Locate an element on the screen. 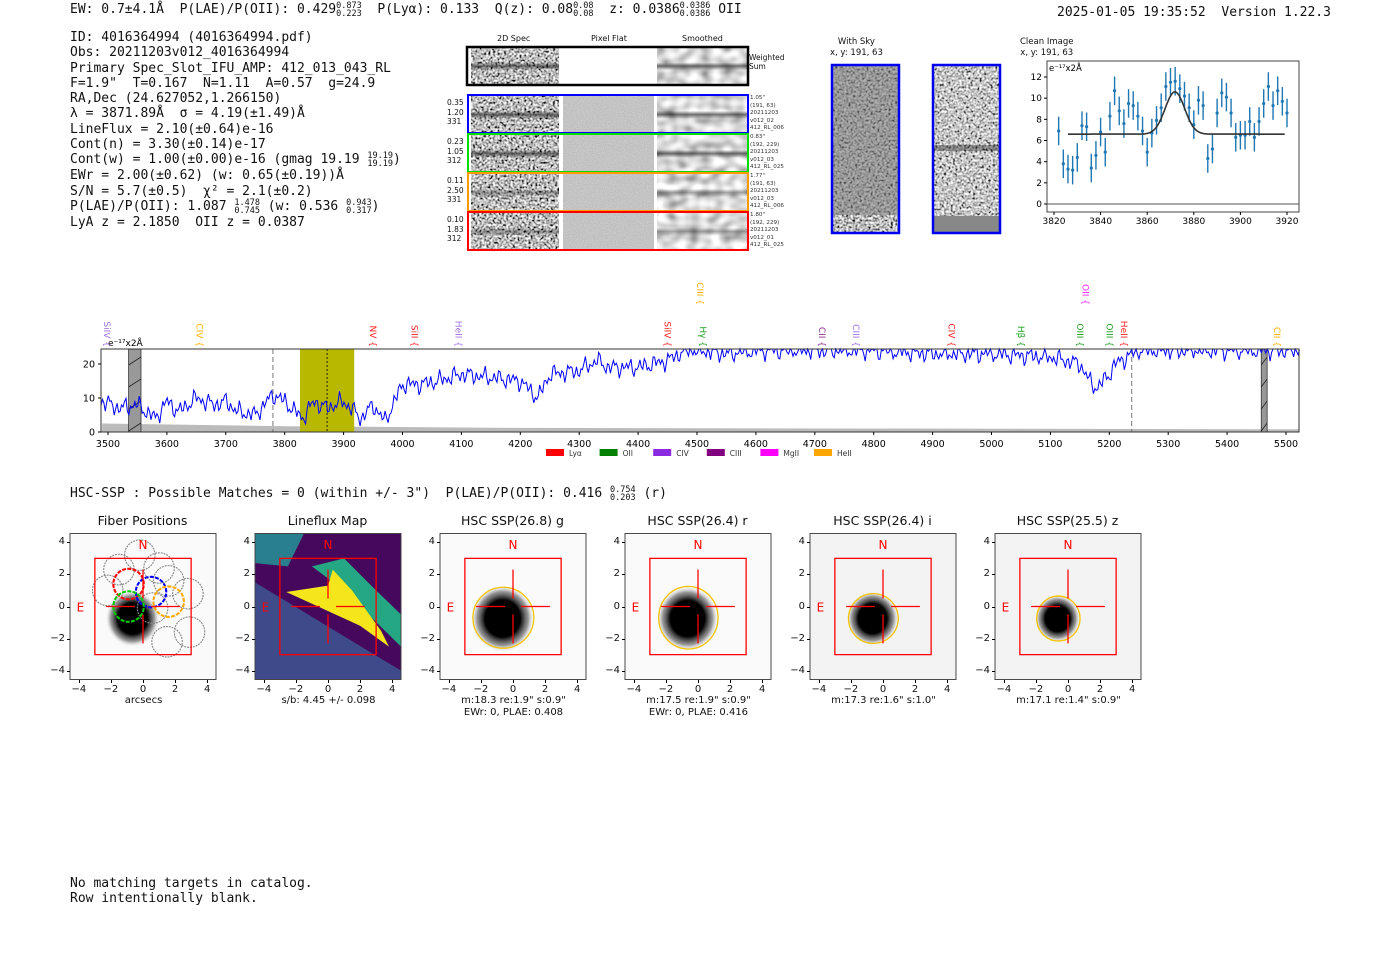 Image resolution: width=1400 pixels, height=953 pixels. line-label: OII { is located at coordinates (1085, 294).